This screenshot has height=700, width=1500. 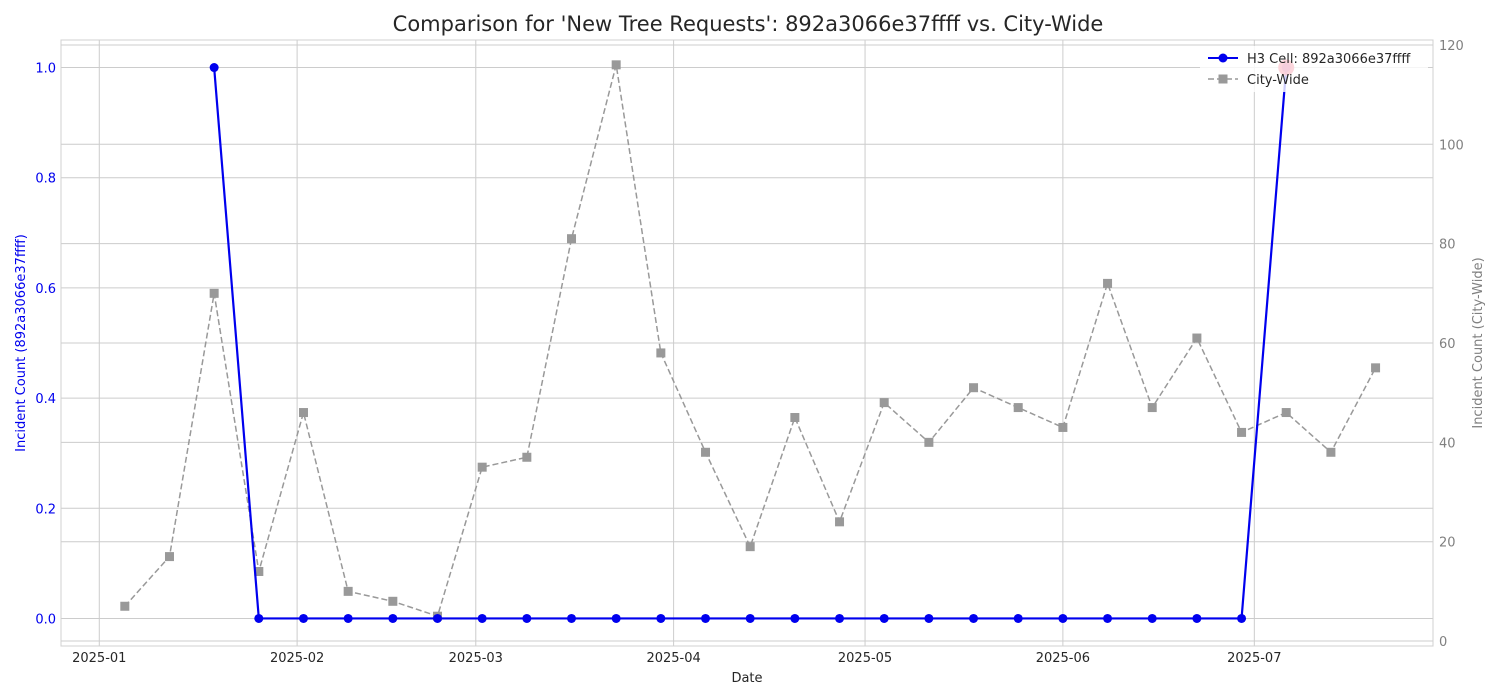 What do you see at coordinates (45, 179) in the screenshot?
I see `y-left-tick-label: 0.8` at bounding box center [45, 179].